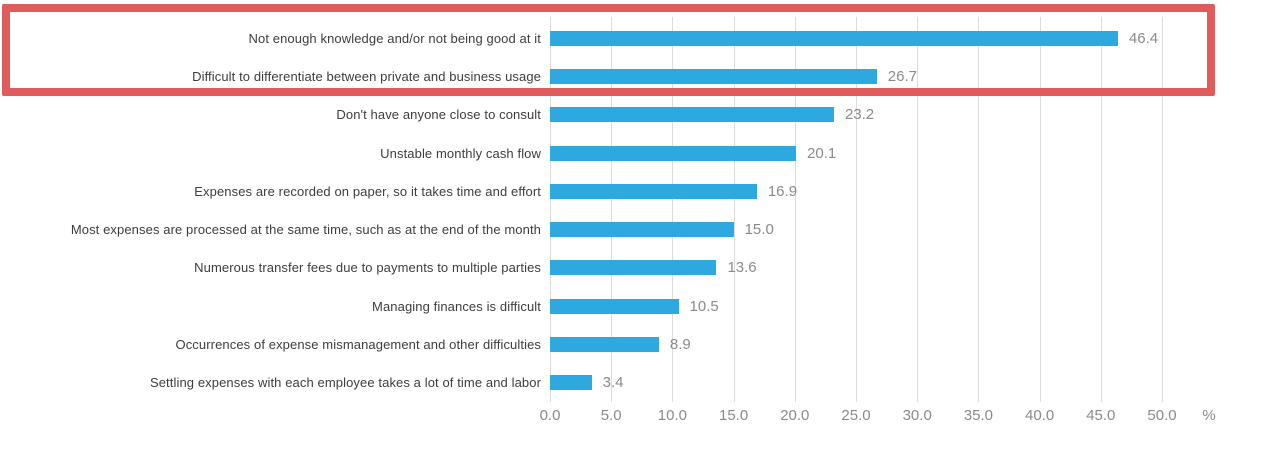 The width and height of the screenshot is (1268, 449). What do you see at coordinates (1101, 415) in the screenshot?
I see `x-tick-label: 45.0` at bounding box center [1101, 415].